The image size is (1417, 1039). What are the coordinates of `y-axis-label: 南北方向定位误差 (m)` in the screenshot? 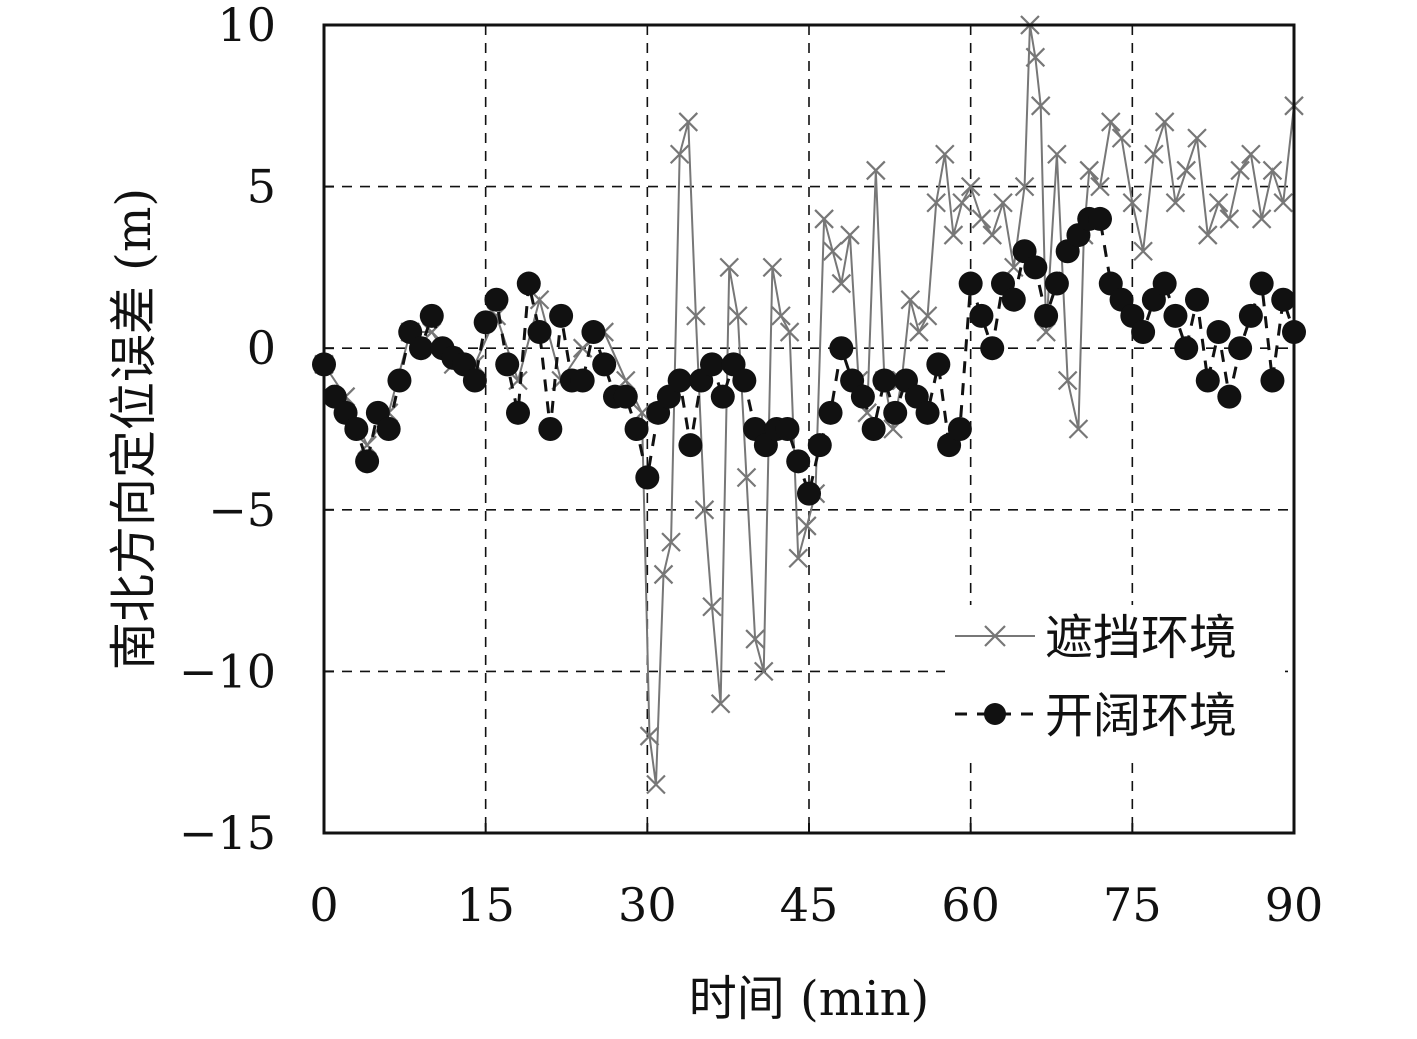 It's located at (134, 429).